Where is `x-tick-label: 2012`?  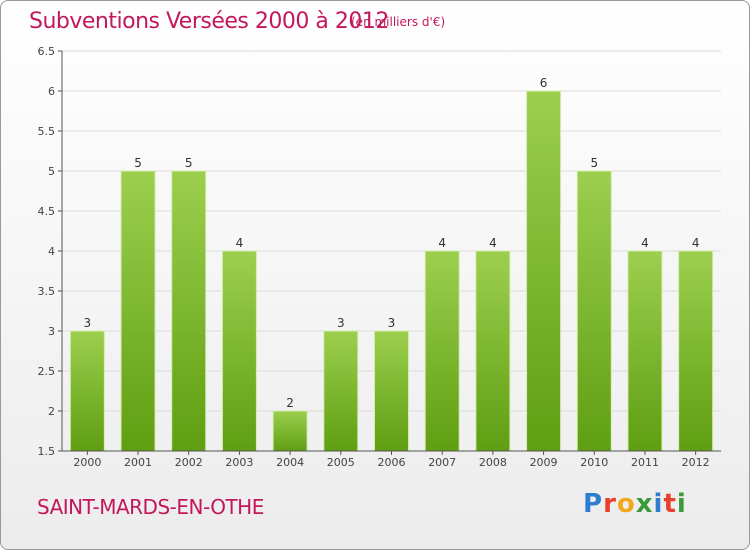
x-tick-label: 2012 is located at coordinates (696, 462).